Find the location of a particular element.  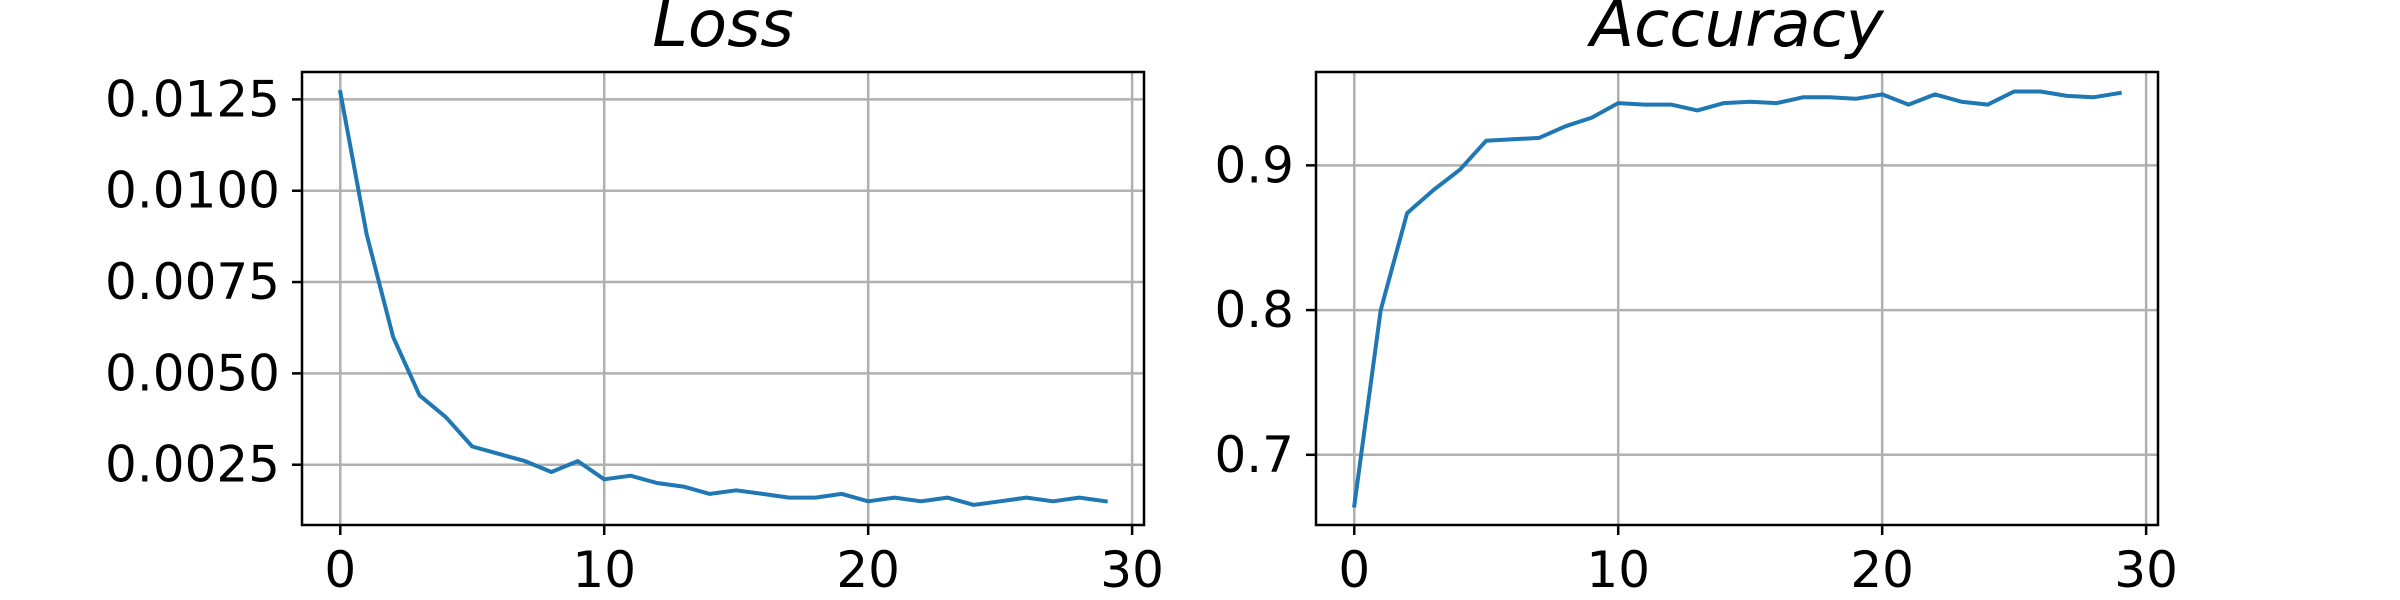

loss-y-tick-label: 0.0125 is located at coordinates (192, 99).